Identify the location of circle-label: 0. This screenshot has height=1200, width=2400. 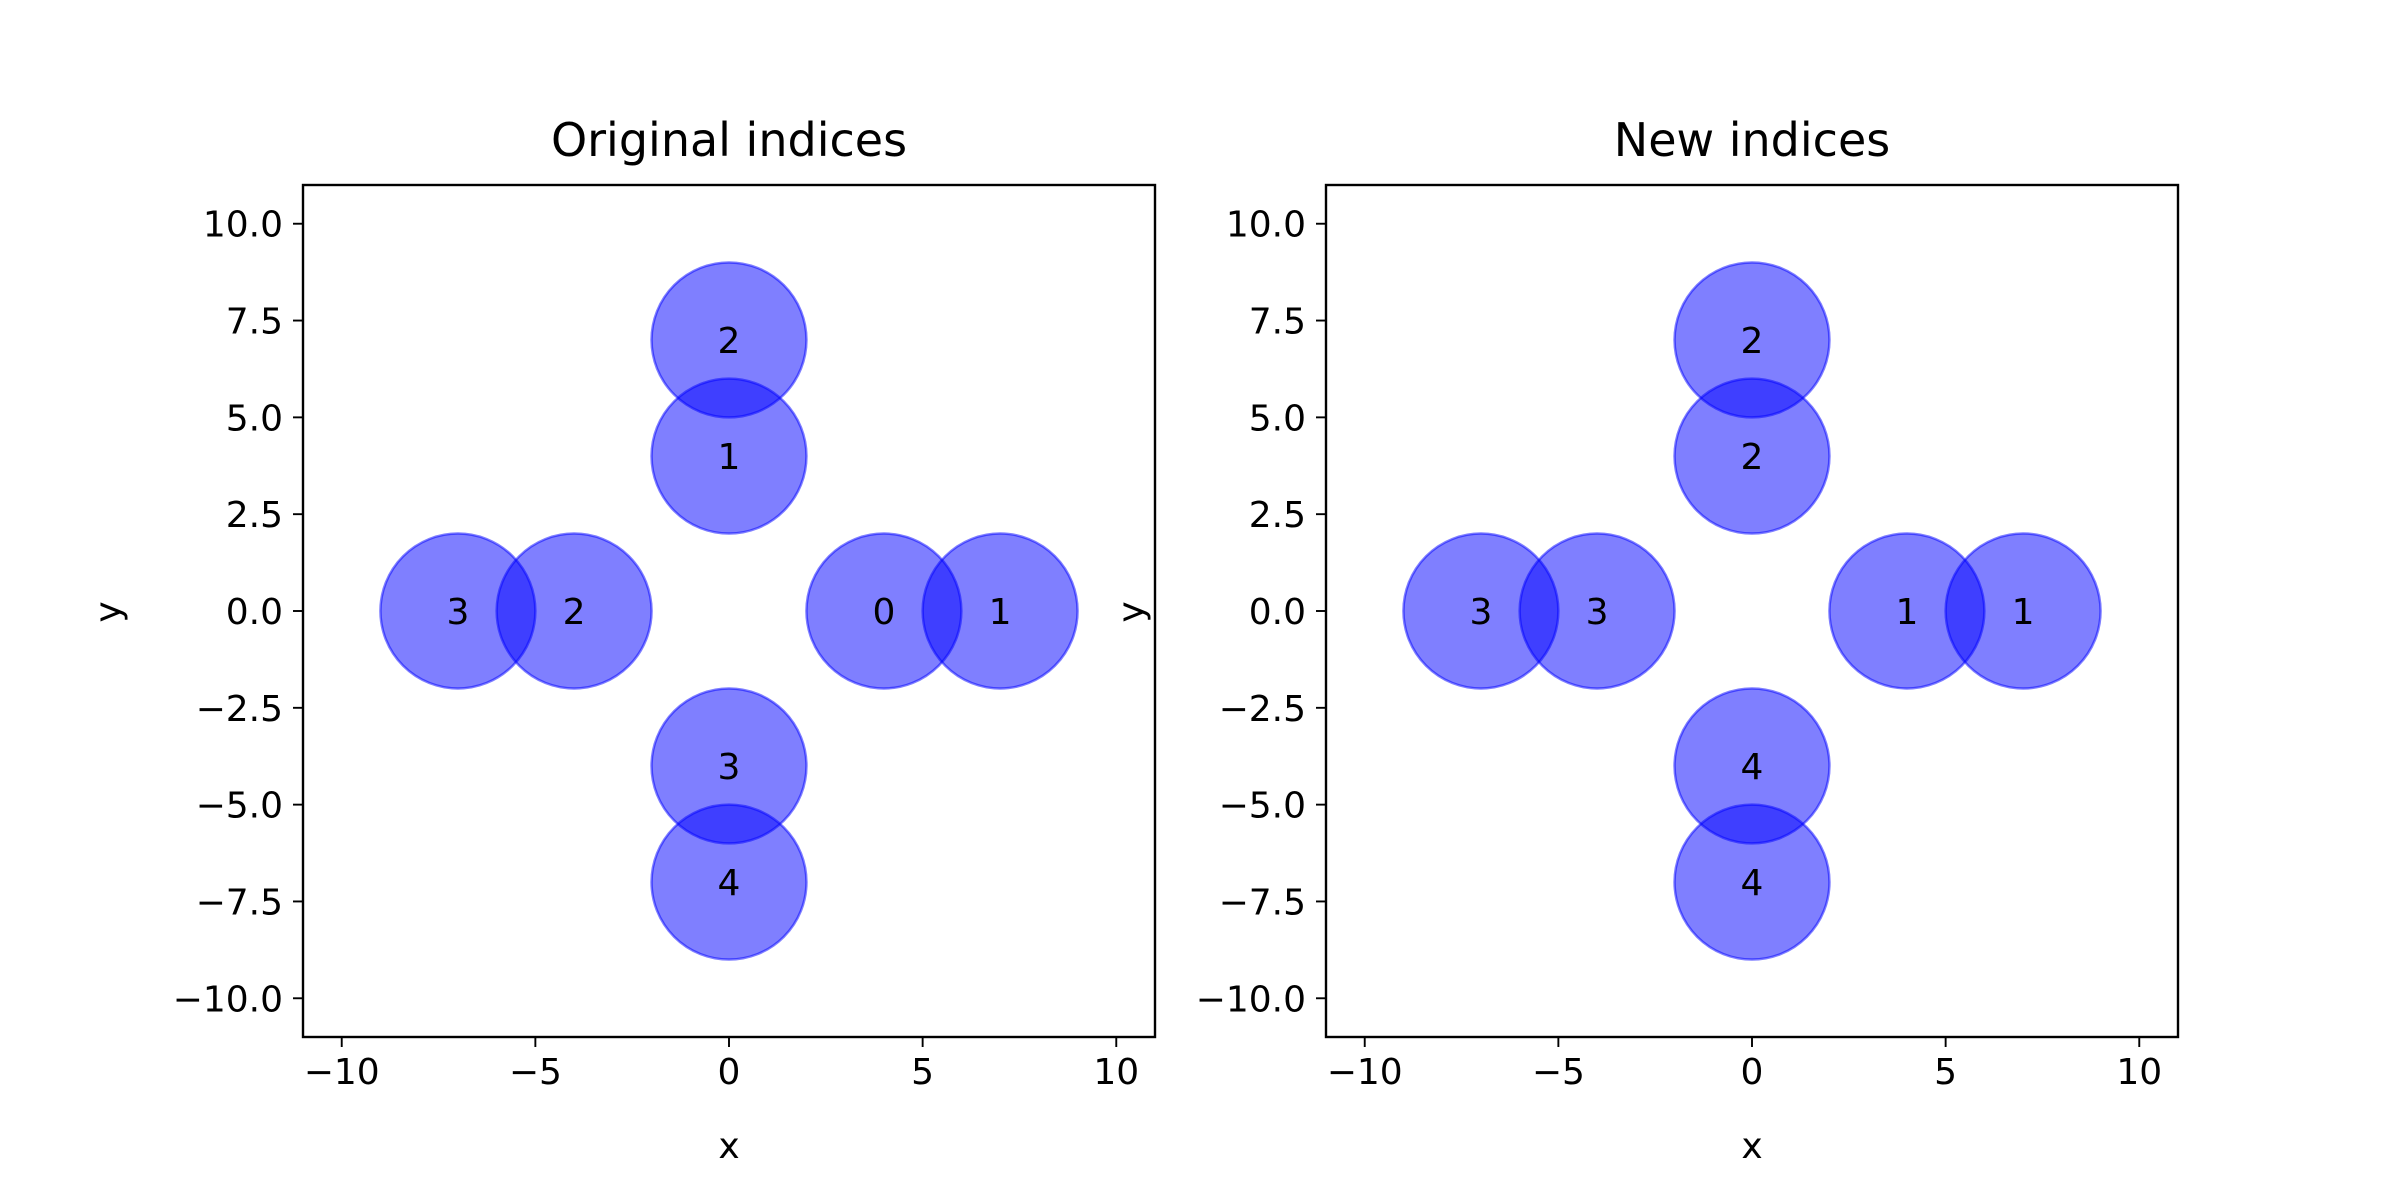
(883, 612).